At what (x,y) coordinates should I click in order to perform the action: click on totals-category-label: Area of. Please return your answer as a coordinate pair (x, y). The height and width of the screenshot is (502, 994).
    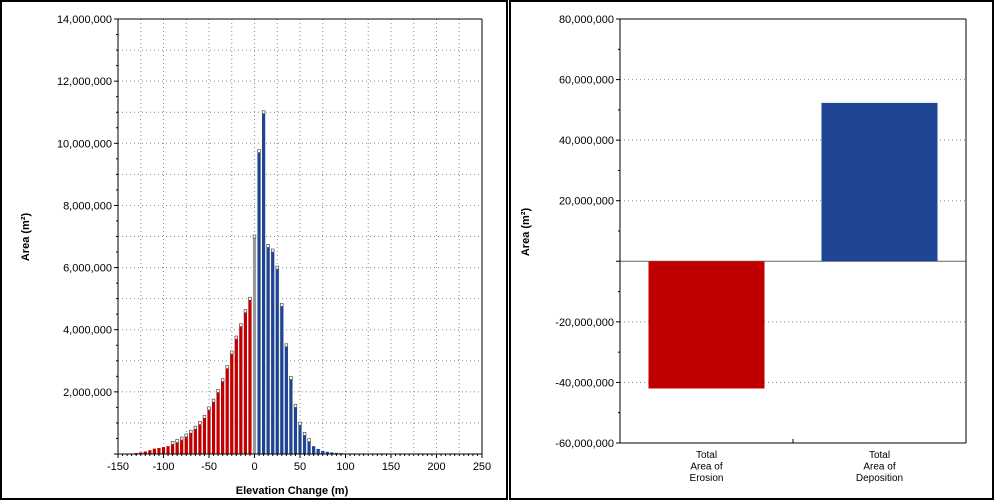
    Looking at the image, I should click on (879, 467).